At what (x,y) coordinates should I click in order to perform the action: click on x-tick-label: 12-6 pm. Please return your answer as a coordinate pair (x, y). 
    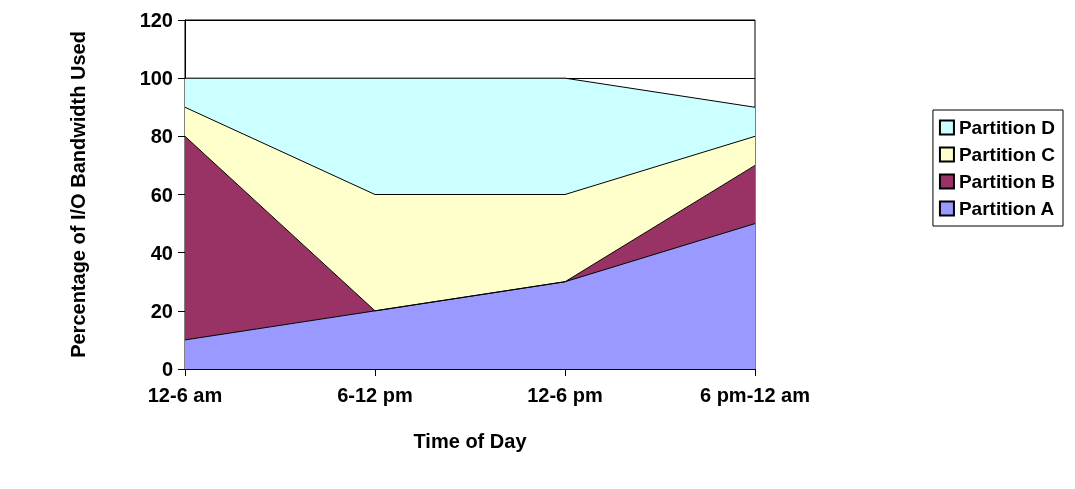
    Looking at the image, I should click on (565, 395).